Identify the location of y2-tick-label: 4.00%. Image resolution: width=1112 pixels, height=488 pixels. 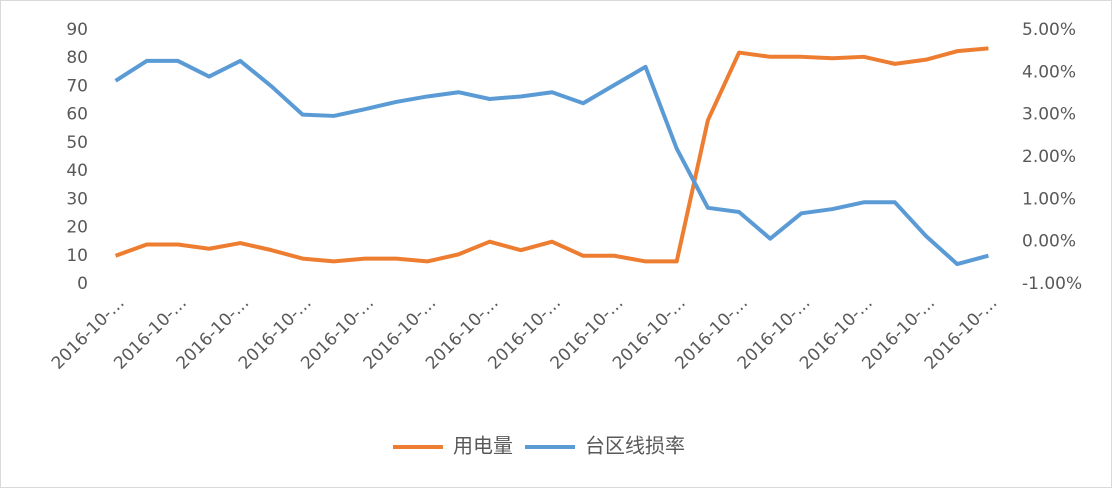
(1049, 72).